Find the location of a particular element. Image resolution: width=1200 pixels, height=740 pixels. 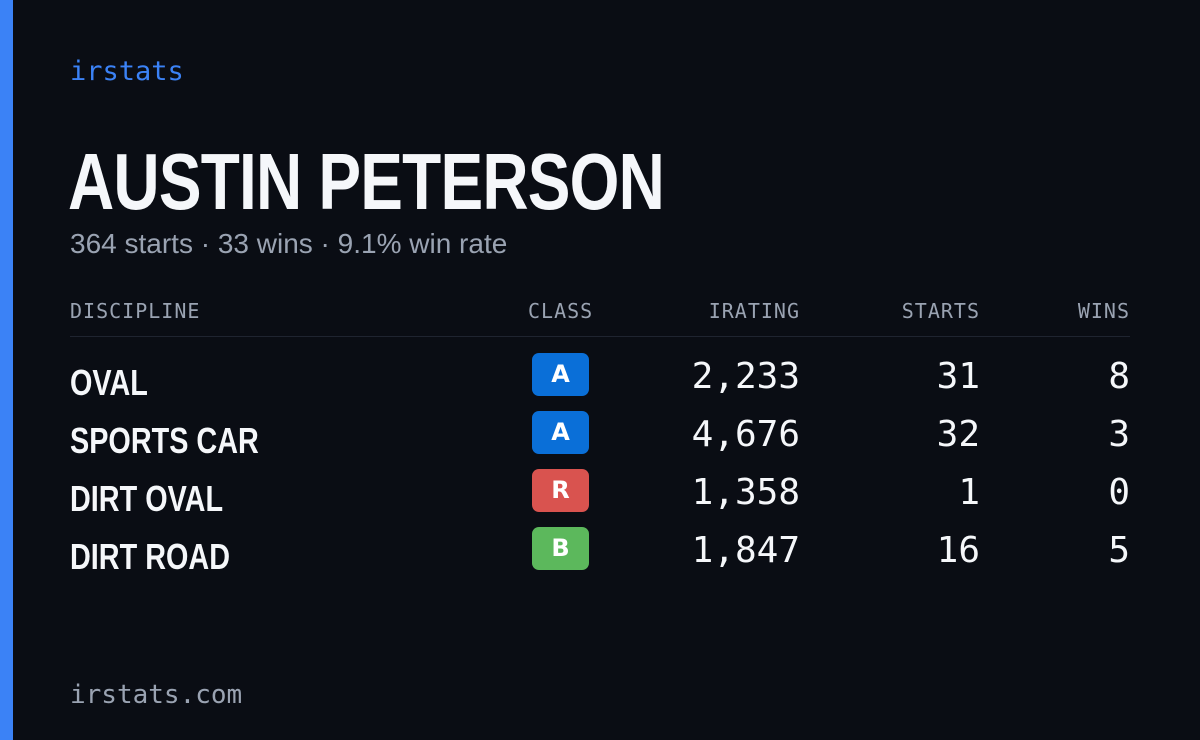

table-row: DIRT OVAL R 1,358 1 0 is located at coordinates (600, 498).